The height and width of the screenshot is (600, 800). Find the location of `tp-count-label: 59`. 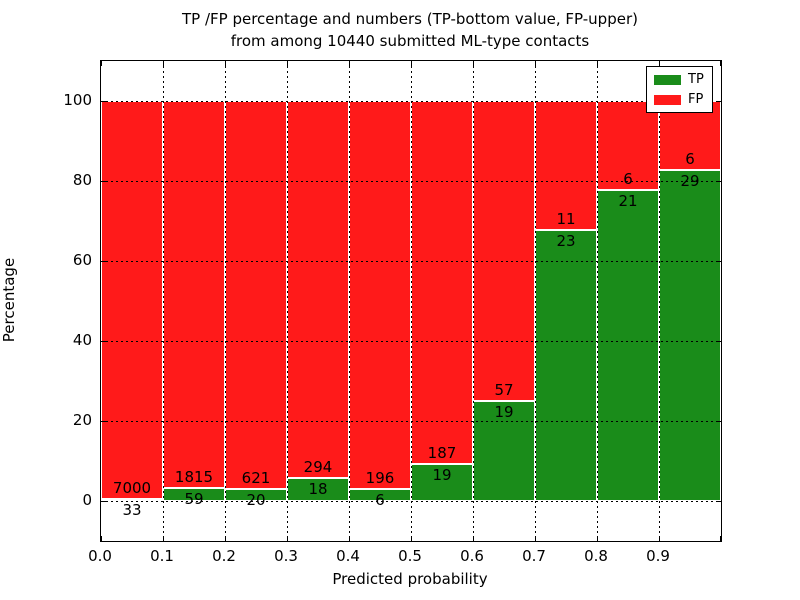

tp-count-label: 59 is located at coordinates (194, 499).